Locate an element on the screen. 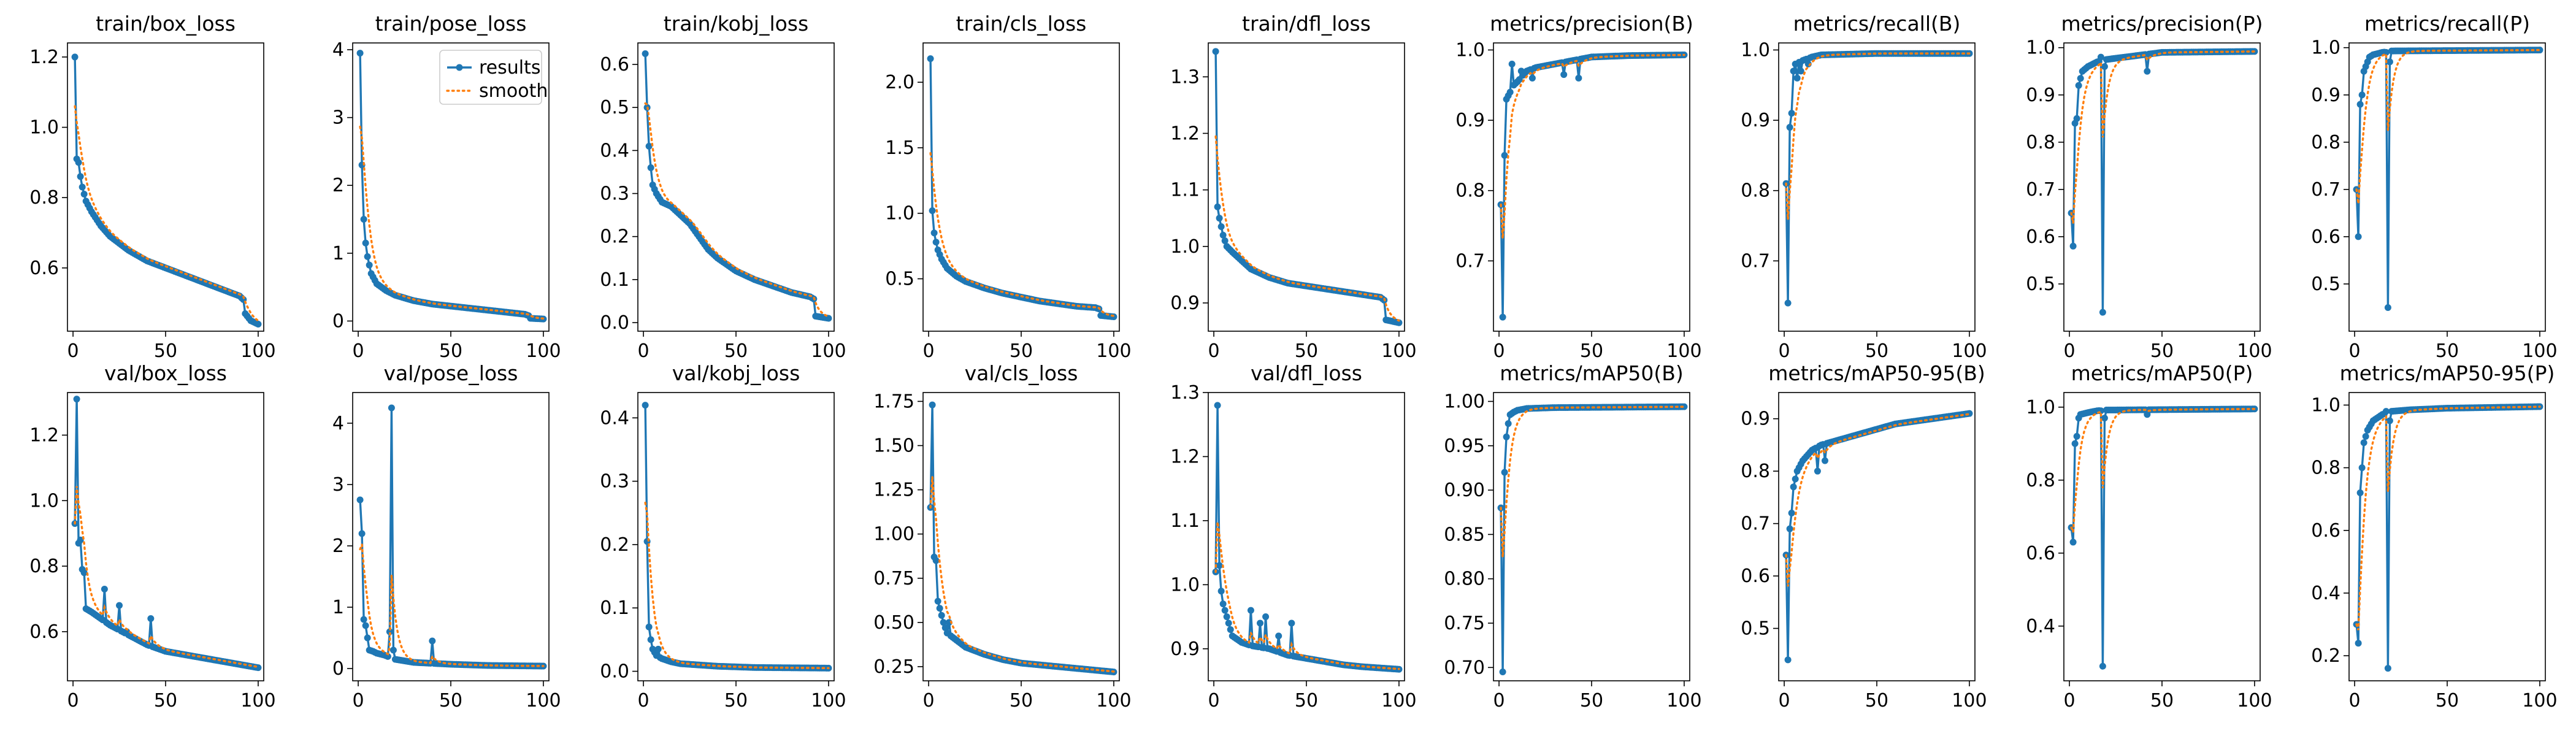 This screenshot has width=2576, height=736. panel-title: val/kobj_loss is located at coordinates (736, 373).